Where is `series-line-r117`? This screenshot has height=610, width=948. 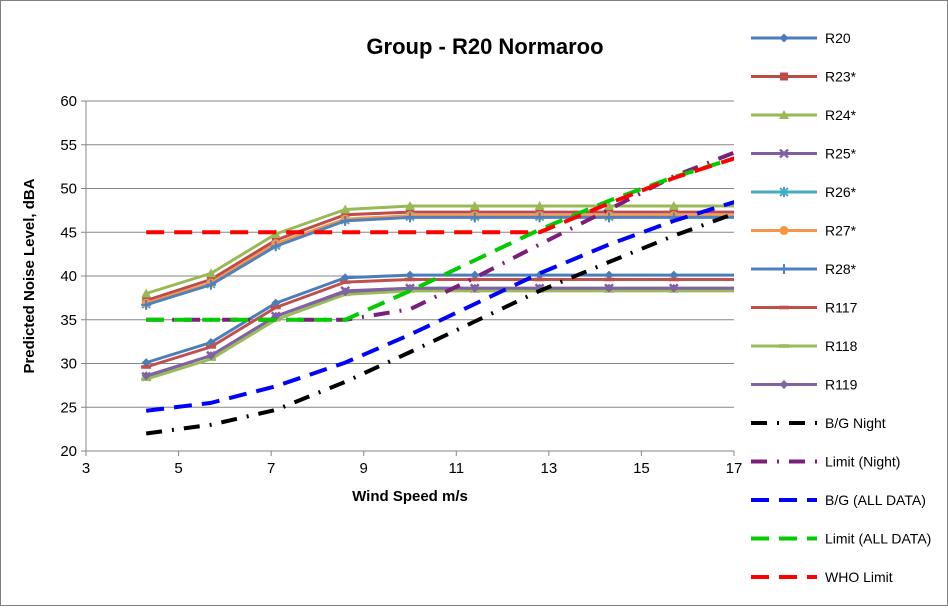 series-line-r117 is located at coordinates (439, 323).